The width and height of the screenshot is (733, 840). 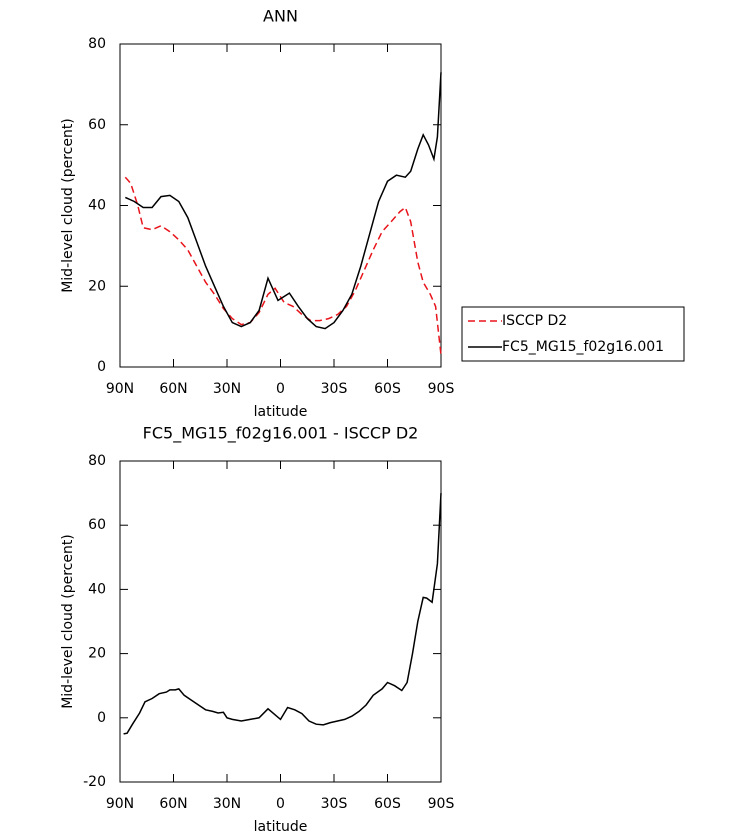 I want to click on legend-label: FC5_MG15_f02g16.001, so click(x=583, y=347).